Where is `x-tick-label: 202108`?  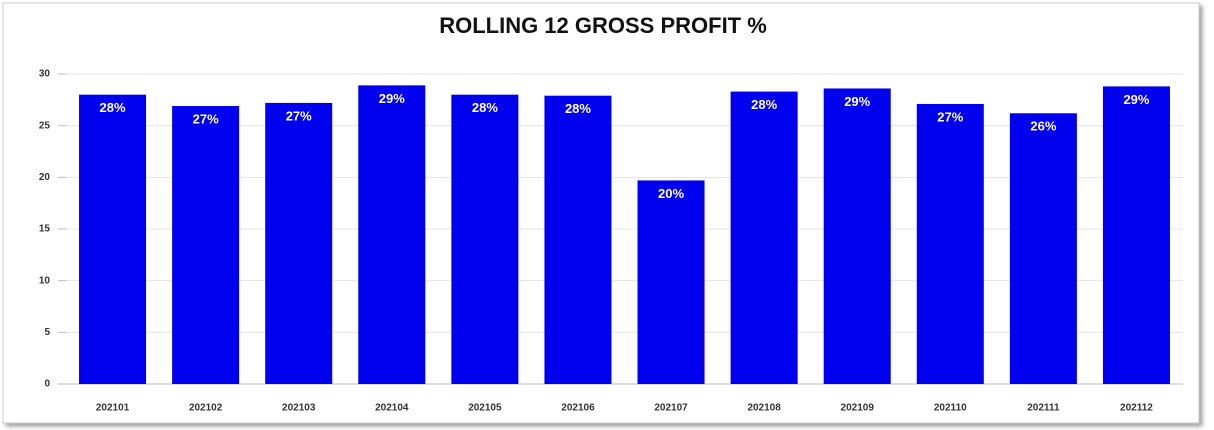 x-tick-label: 202108 is located at coordinates (764, 408).